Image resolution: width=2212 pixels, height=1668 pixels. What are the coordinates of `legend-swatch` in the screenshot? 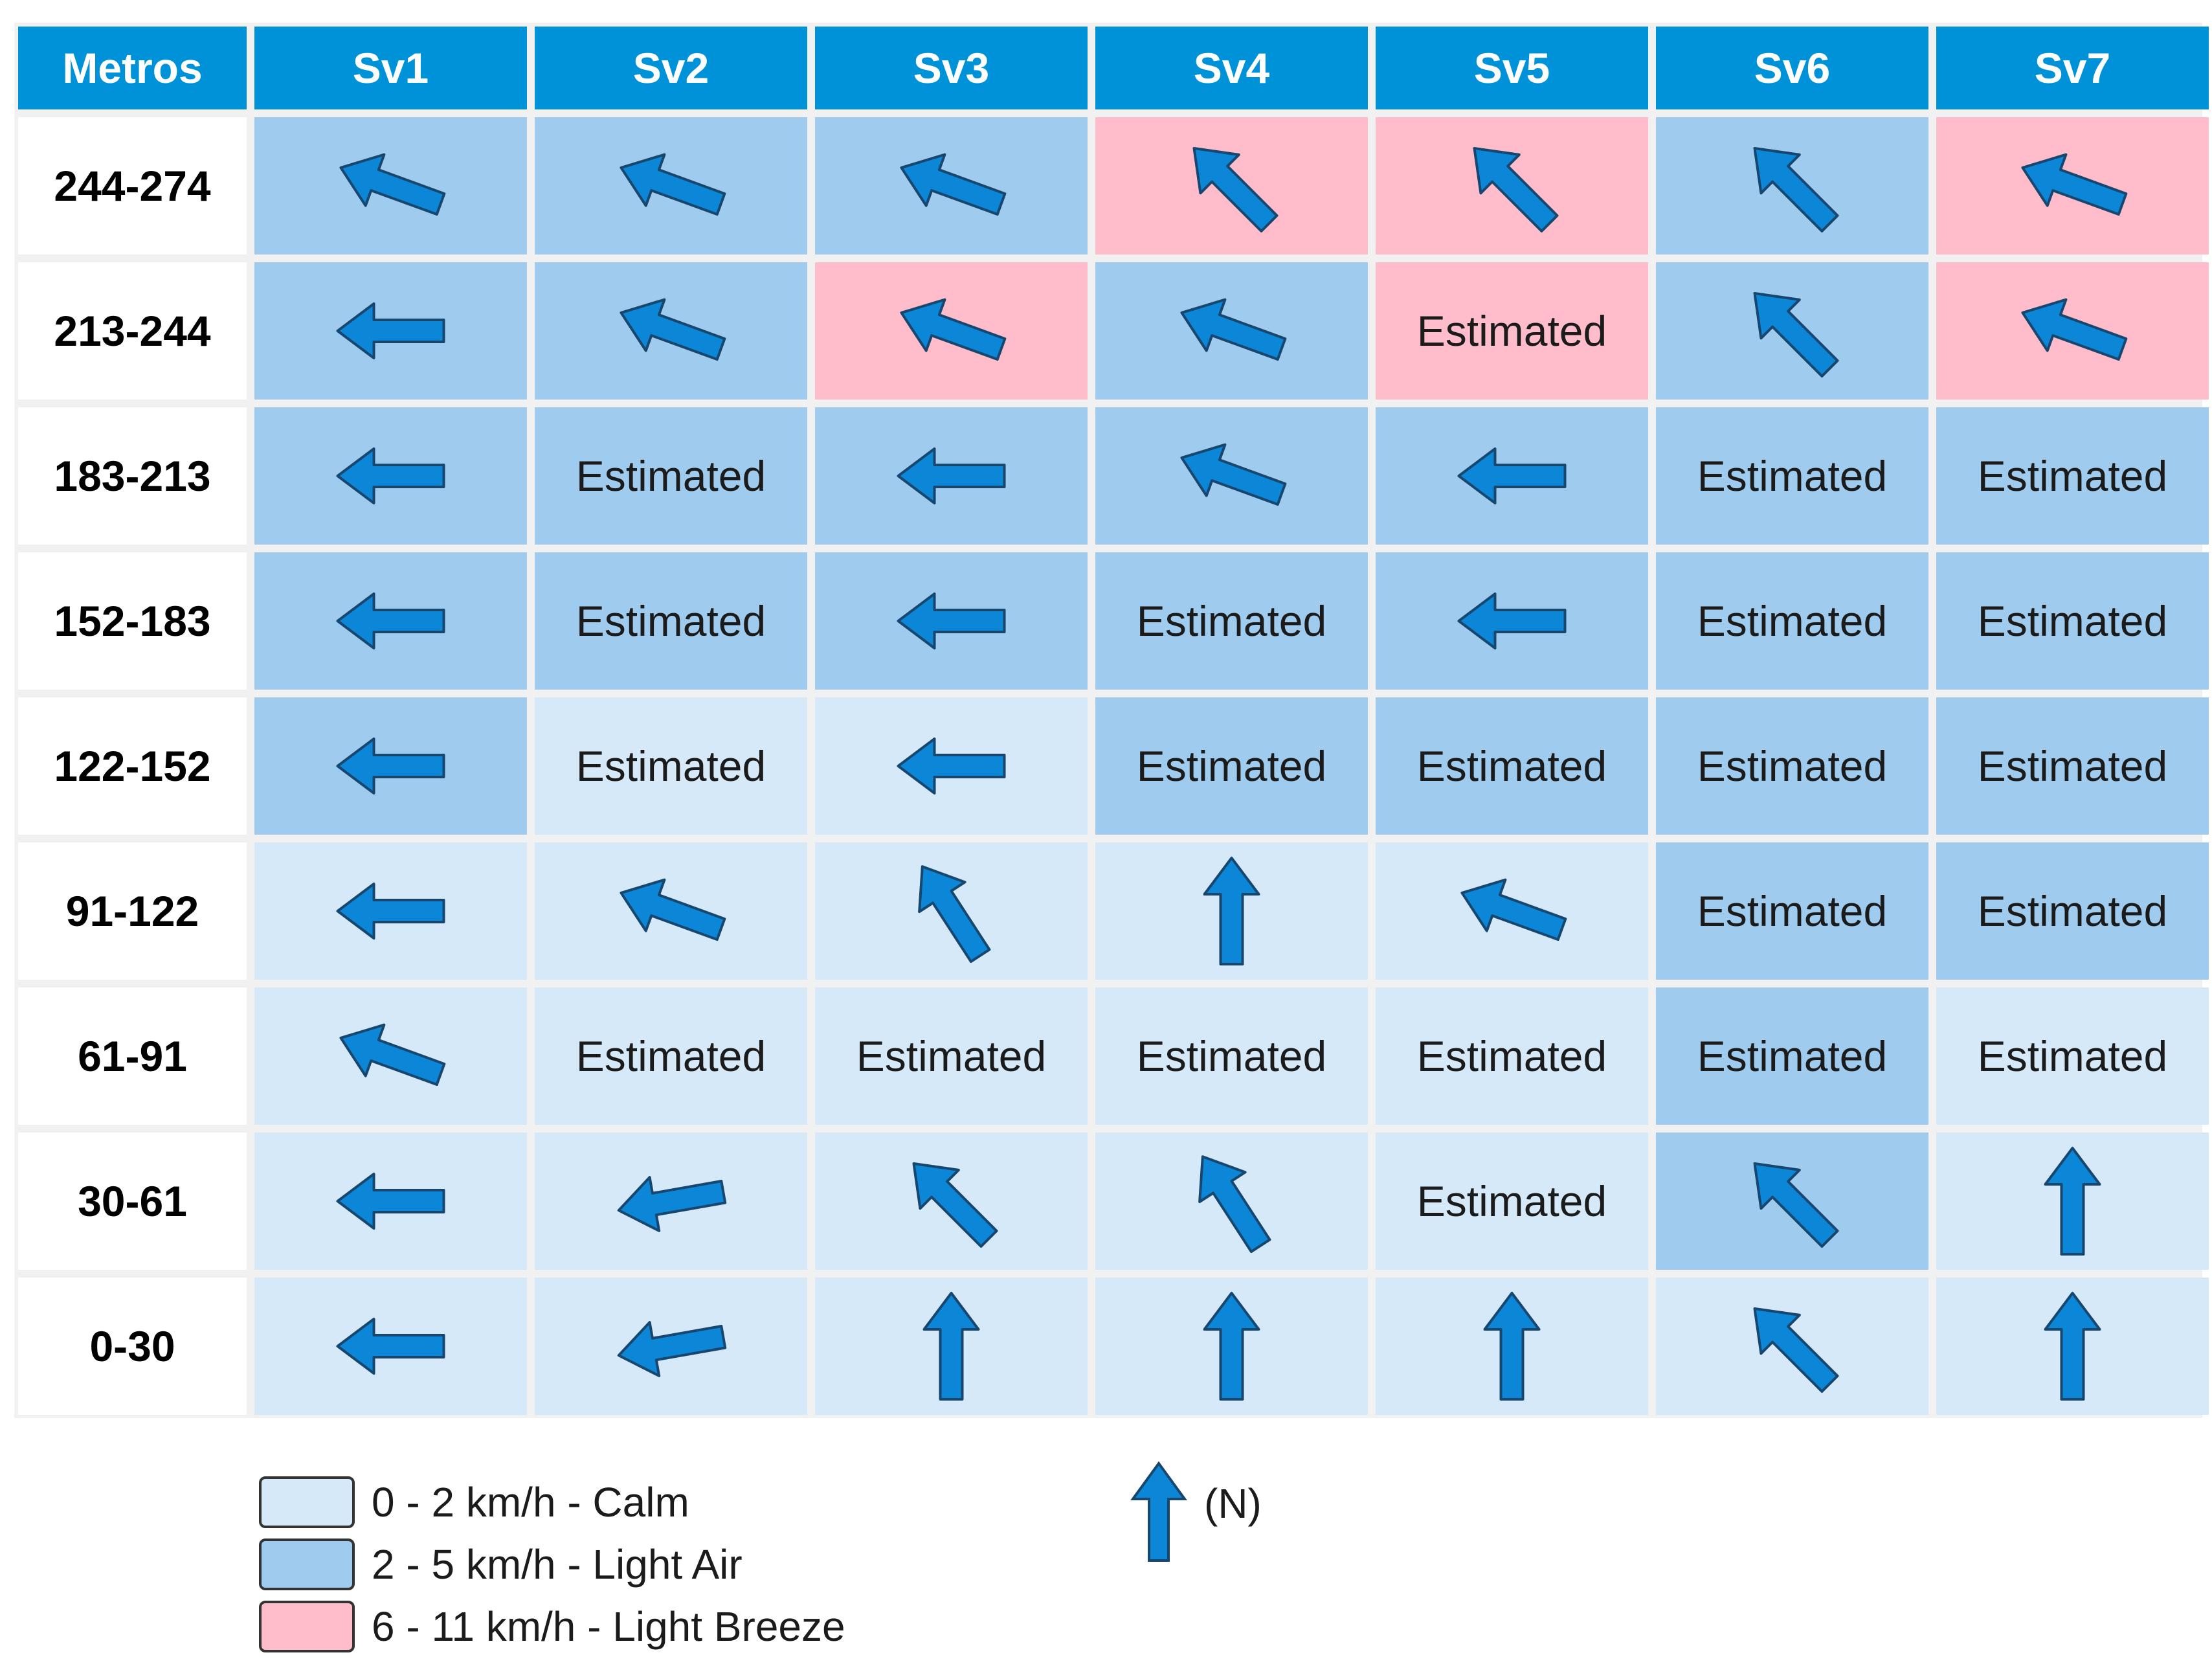 It's located at (307, 1564).